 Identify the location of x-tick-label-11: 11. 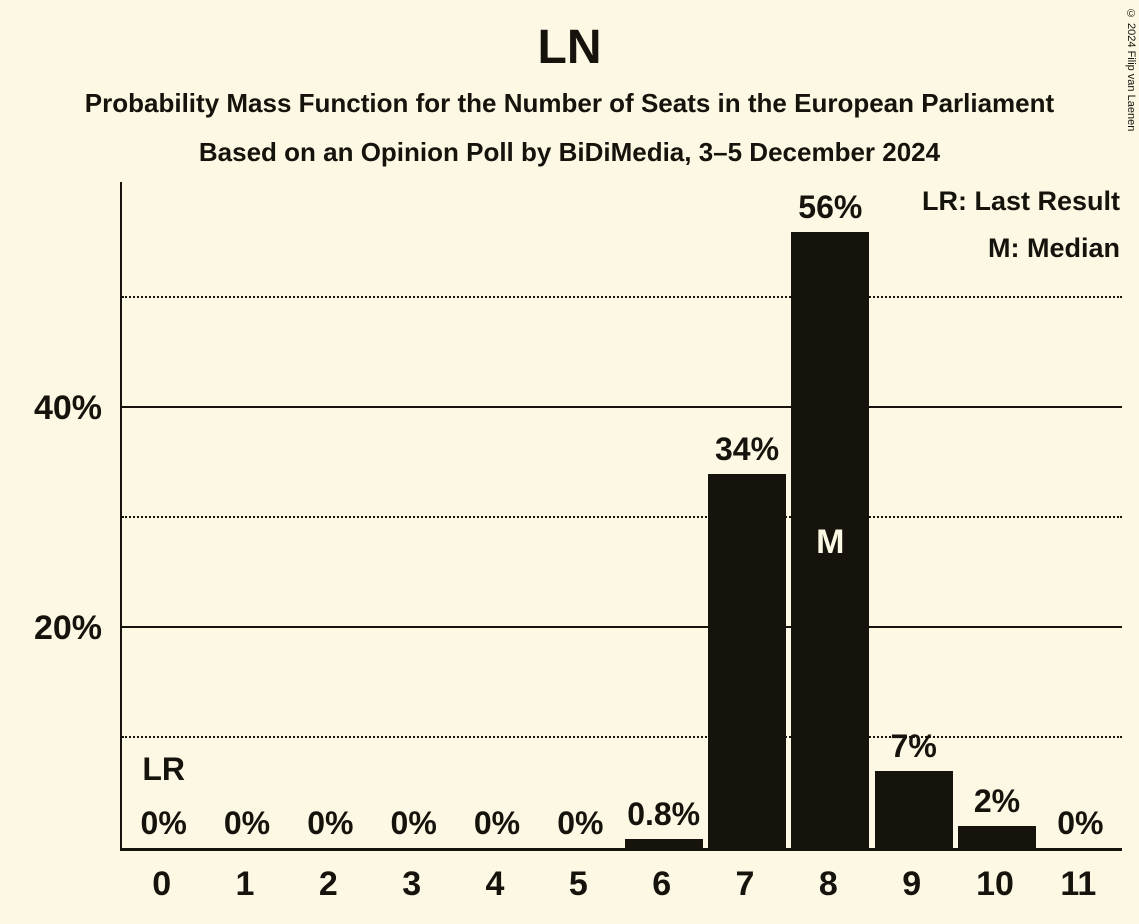
(1078, 884).